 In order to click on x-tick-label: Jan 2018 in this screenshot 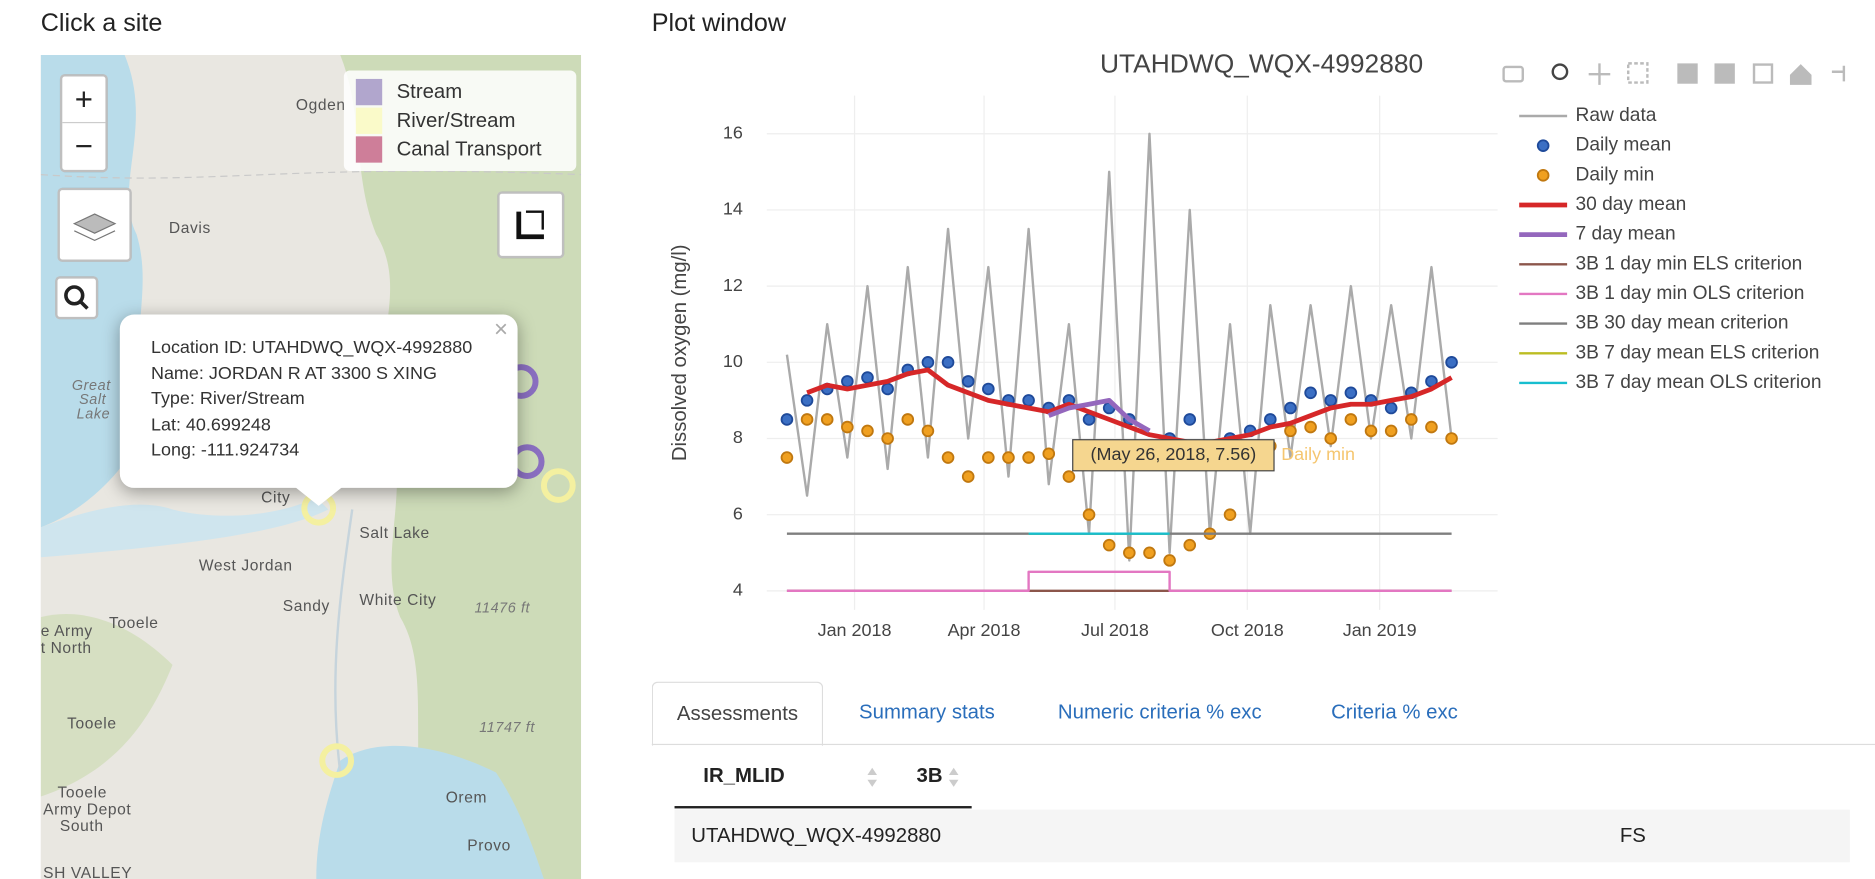, I will do `click(855, 630)`.